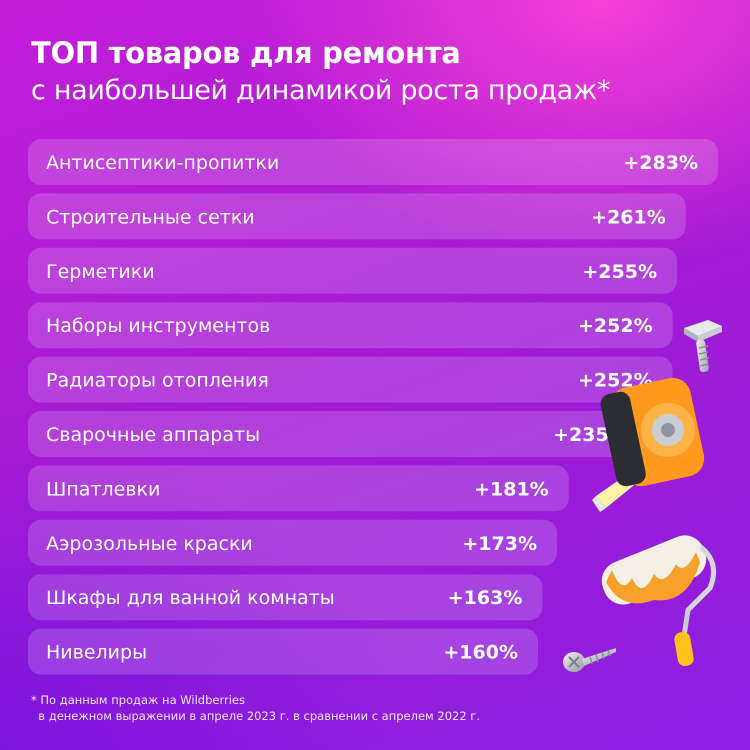  Describe the element at coordinates (149, 544) in the screenshot. I see `bar-label-8: Аэрозольные краски` at that location.